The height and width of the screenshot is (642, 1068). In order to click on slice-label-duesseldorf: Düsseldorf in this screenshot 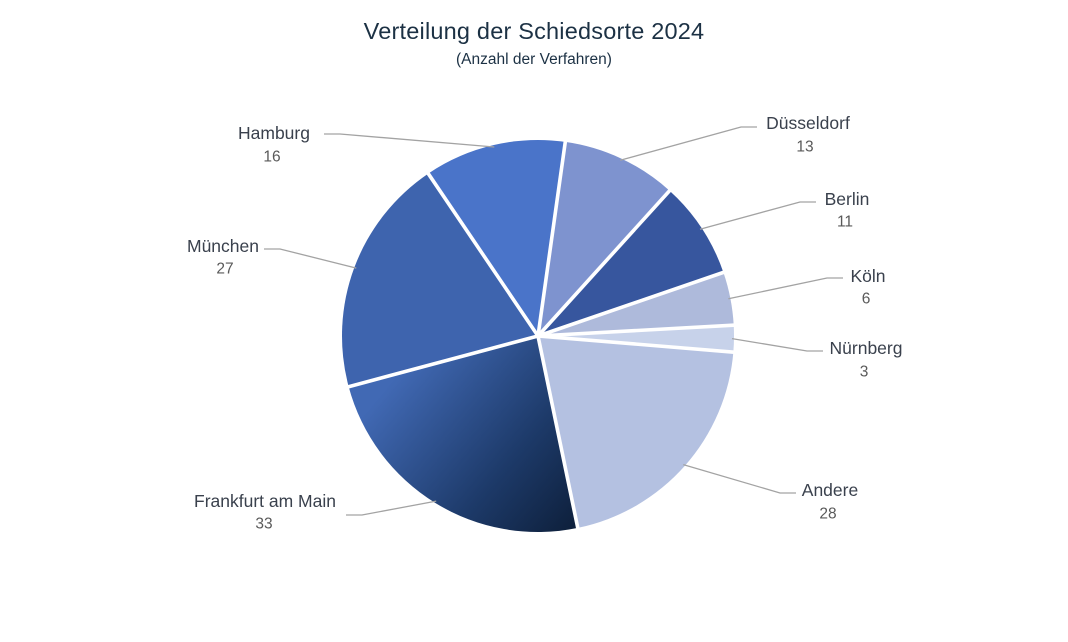, I will do `click(808, 123)`.